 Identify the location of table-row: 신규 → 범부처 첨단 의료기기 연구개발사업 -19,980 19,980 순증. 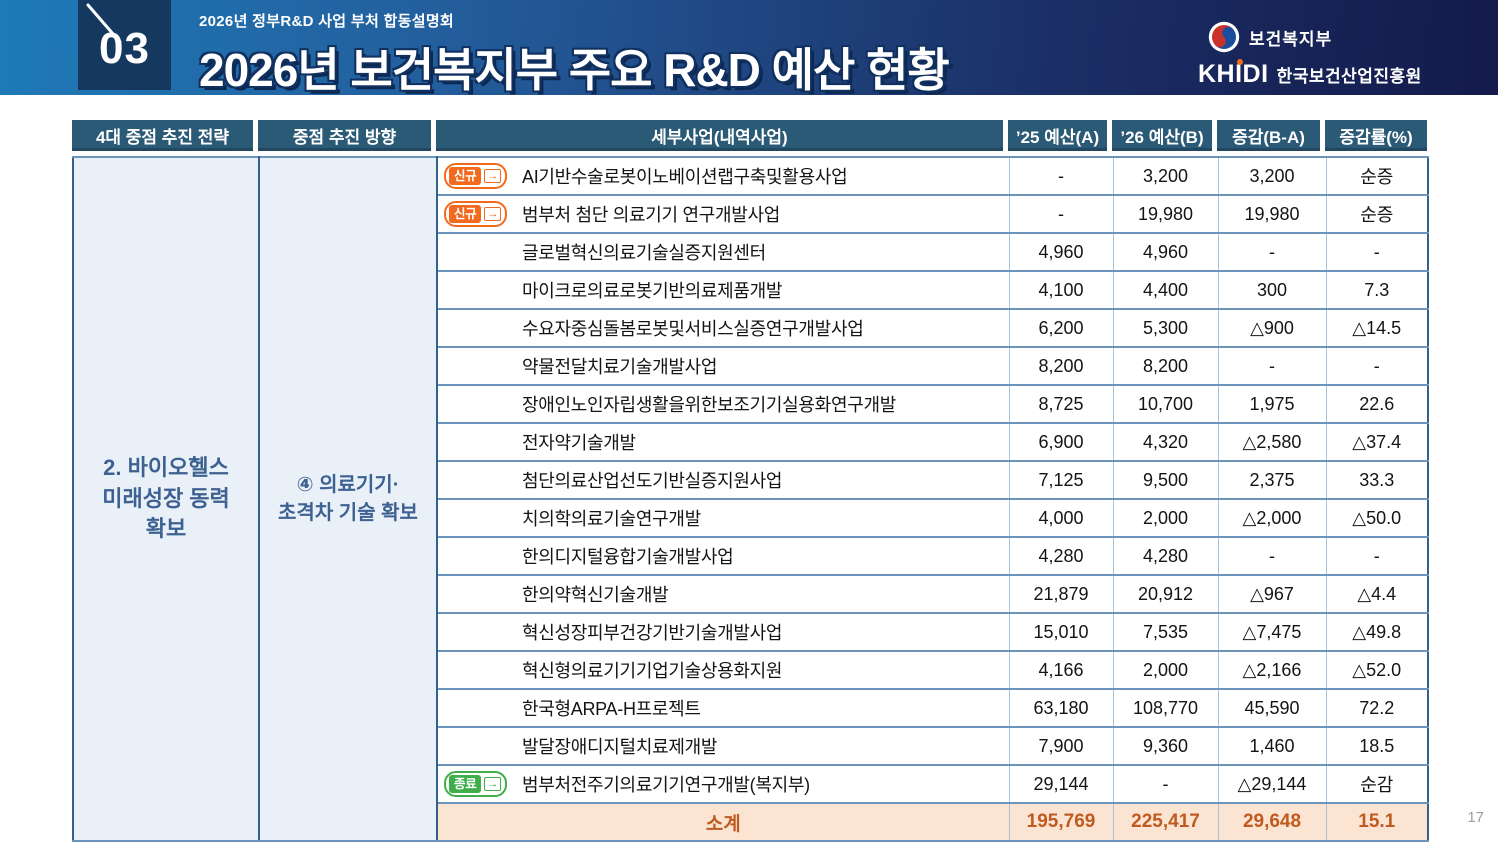
(751, 214).